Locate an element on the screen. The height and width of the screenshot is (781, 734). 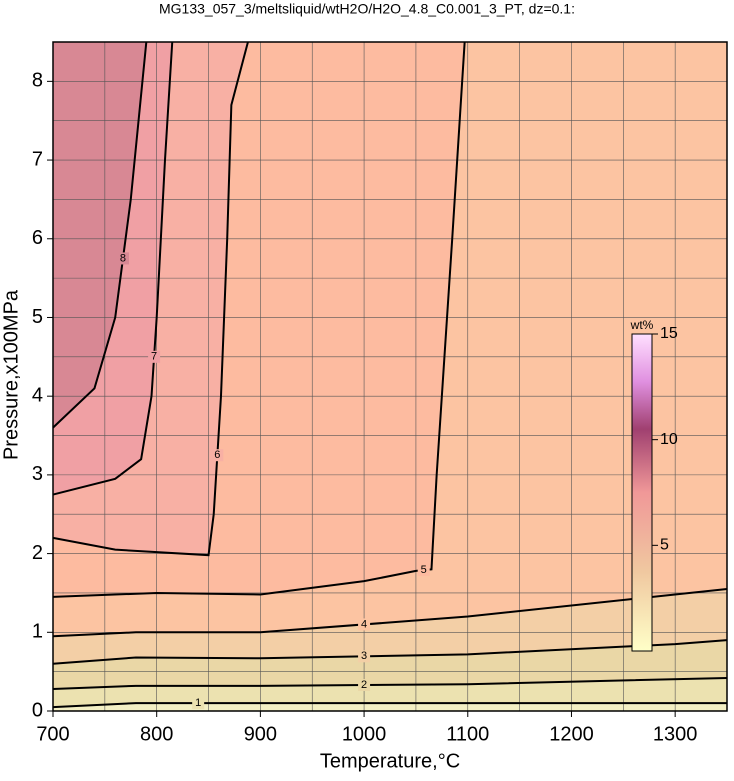
x-tick-label: 1200 is located at coordinates (571, 734).